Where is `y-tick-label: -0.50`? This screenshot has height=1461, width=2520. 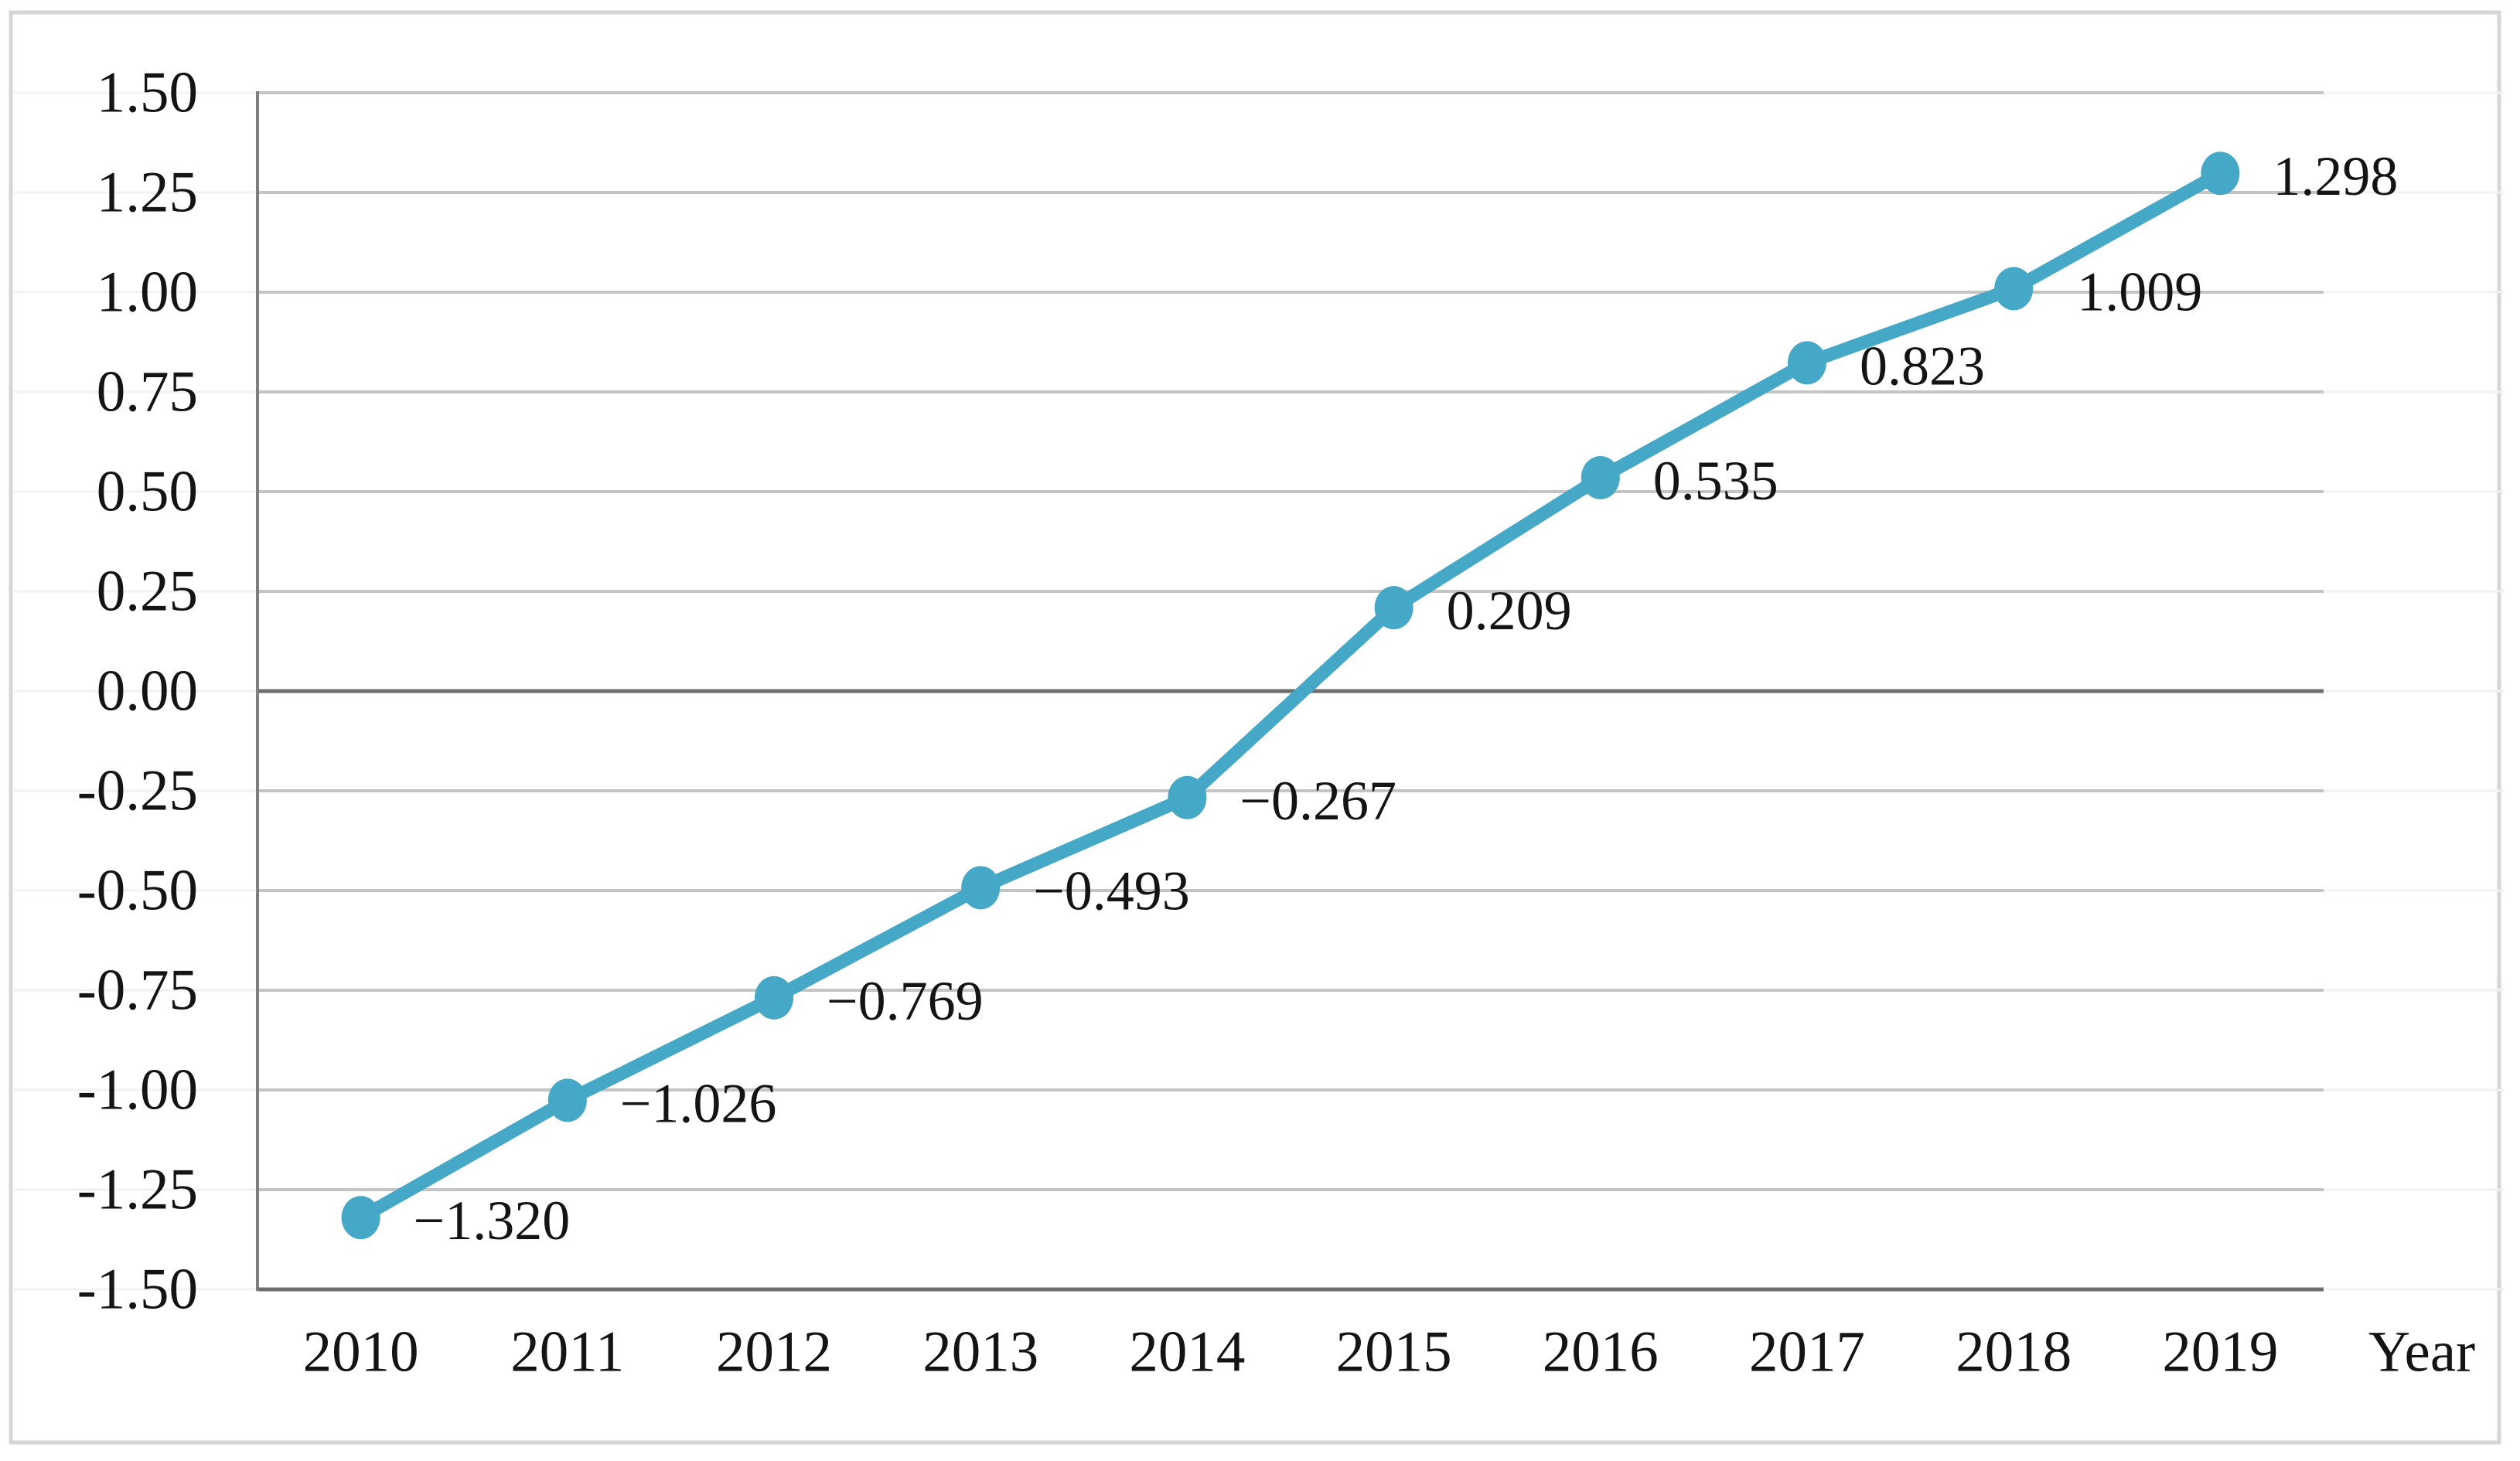
y-tick-label: -0.50 is located at coordinates (137, 891).